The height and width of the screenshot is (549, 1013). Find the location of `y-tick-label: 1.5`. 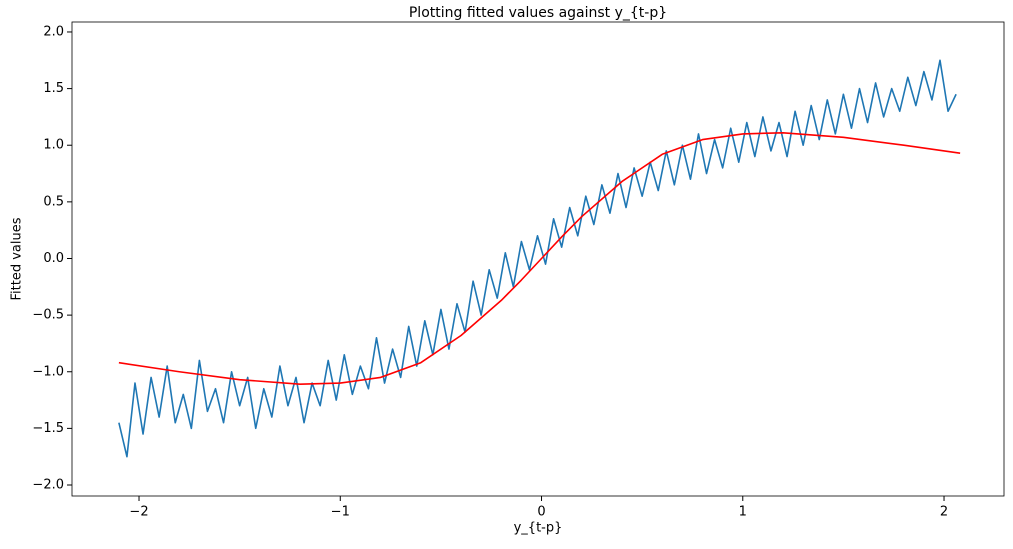

y-tick-label: 1.5 is located at coordinates (53, 88).